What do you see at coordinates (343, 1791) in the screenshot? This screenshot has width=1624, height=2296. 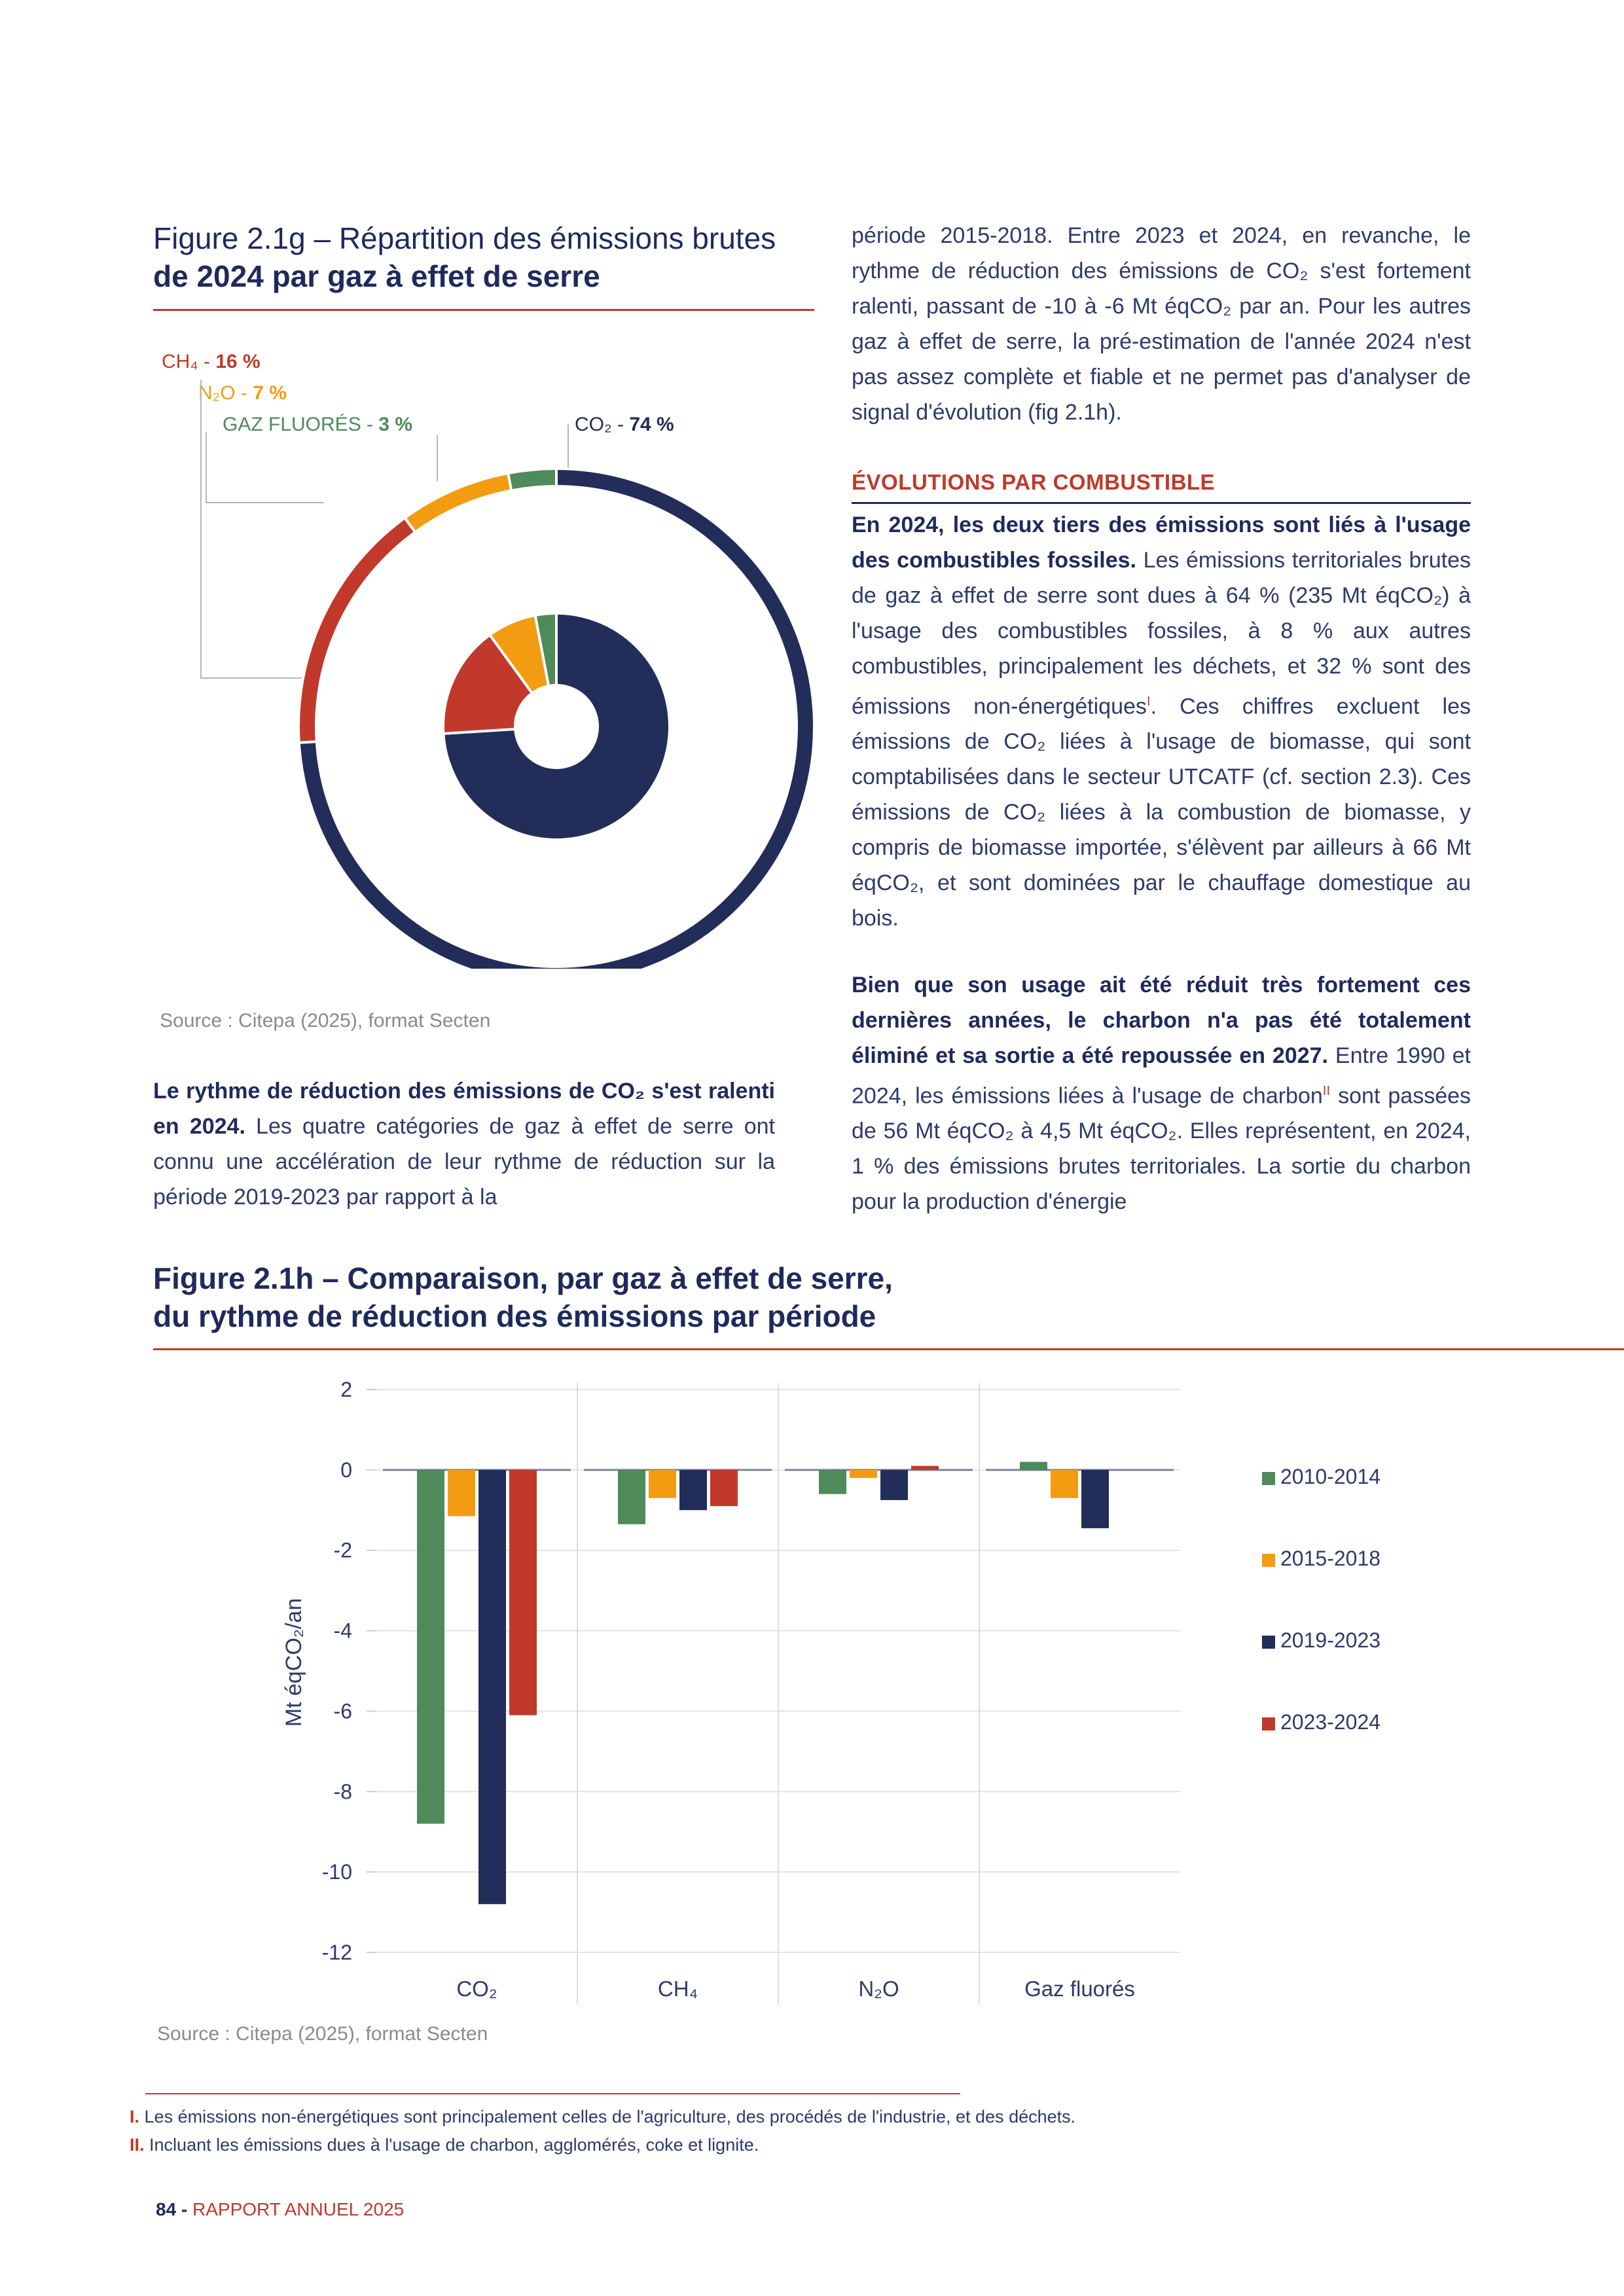 I see `y-tick-label: -8` at bounding box center [343, 1791].